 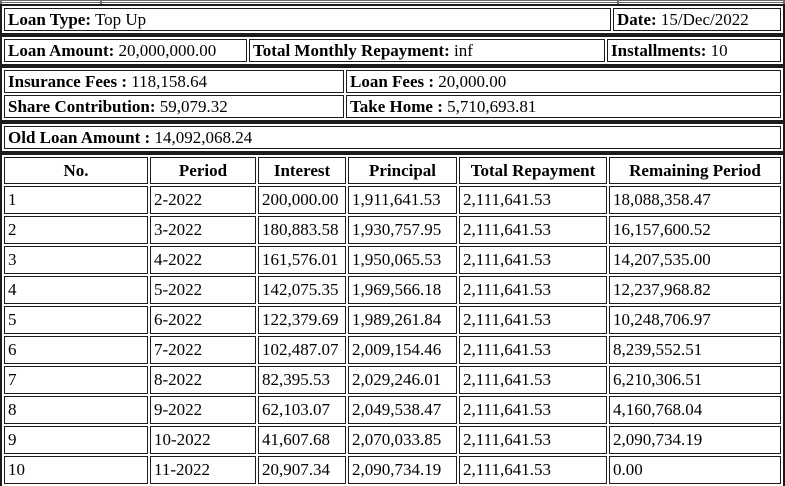 What do you see at coordinates (302, 350) in the screenshot?
I see `schedule-cell: 102,487.07` at bounding box center [302, 350].